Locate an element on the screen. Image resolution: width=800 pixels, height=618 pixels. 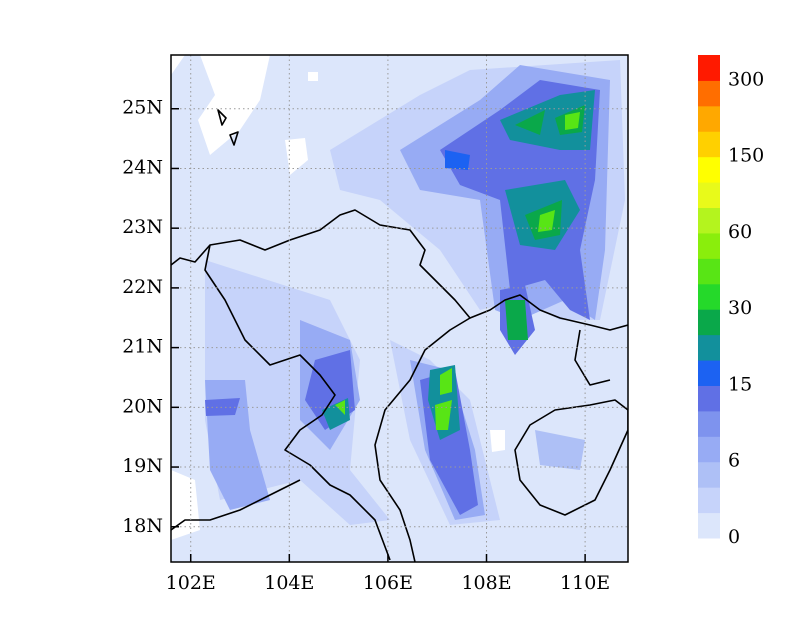
colorbar-label: 15 is located at coordinates (740, 384).